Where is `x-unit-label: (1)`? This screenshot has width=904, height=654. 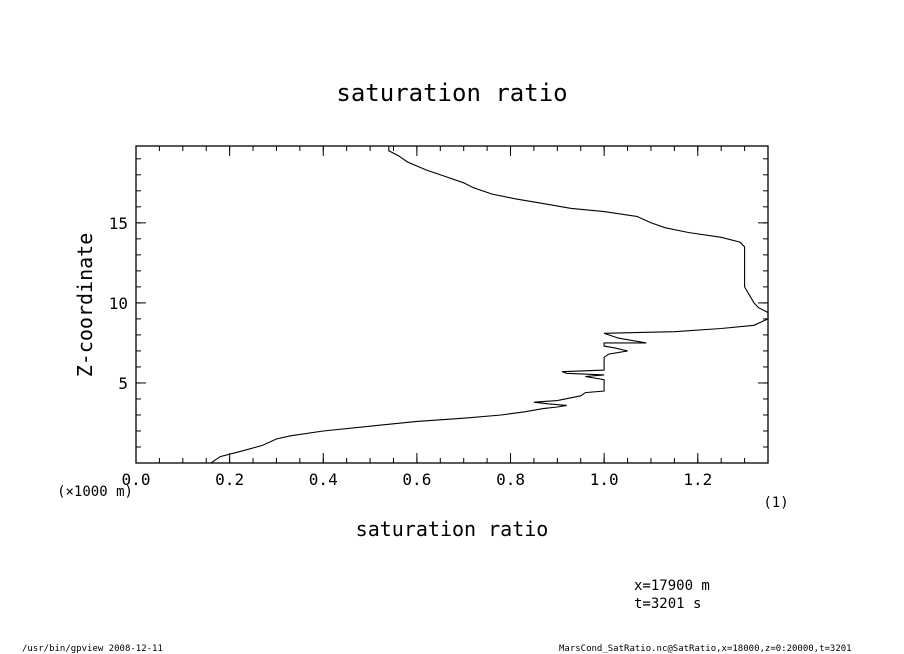 x-unit-label: (1) is located at coordinates (775, 503).